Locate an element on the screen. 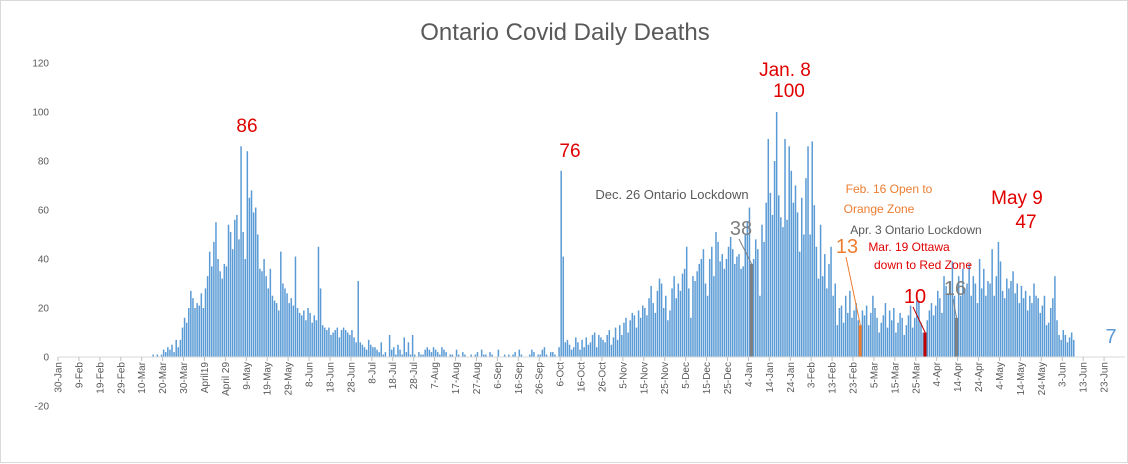 This screenshot has height=464, width=1128. x-tick-label: 8-Jun is located at coordinates (310, 374).